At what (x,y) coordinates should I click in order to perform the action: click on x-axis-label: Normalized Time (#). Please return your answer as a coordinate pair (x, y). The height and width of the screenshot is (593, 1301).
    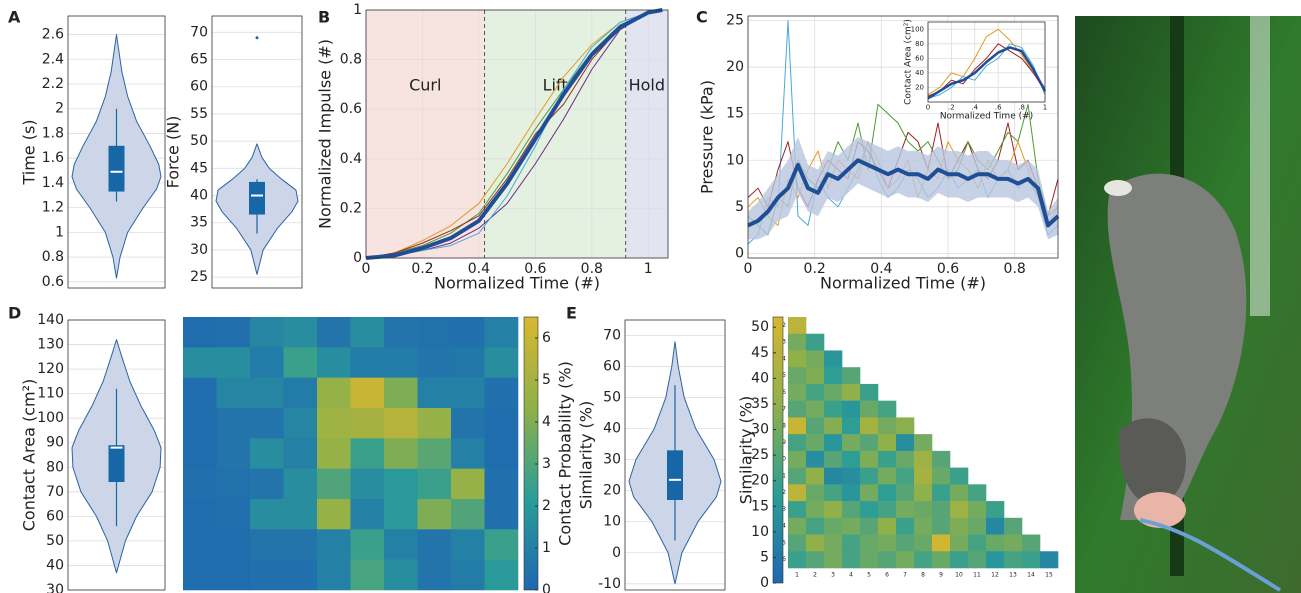
    Looking at the image, I should click on (903, 283).